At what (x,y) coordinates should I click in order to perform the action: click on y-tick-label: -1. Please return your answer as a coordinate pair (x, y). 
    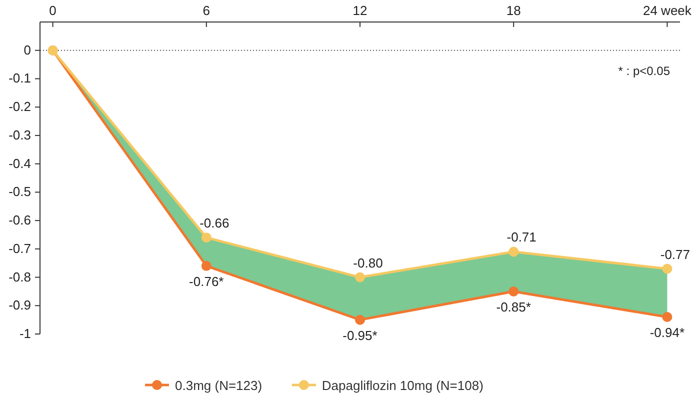
    Looking at the image, I should click on (25, 333).